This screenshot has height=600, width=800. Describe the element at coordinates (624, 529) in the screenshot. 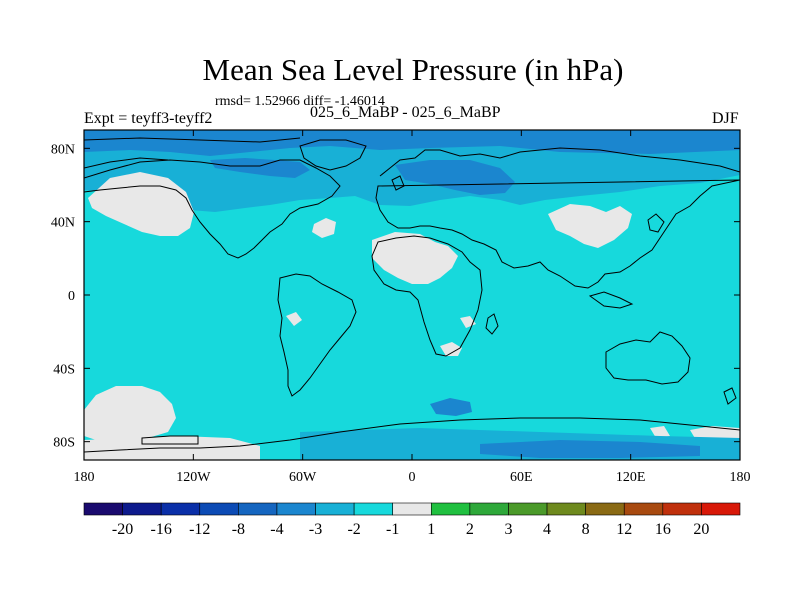

I see `colorbar-label: 12` at that location.